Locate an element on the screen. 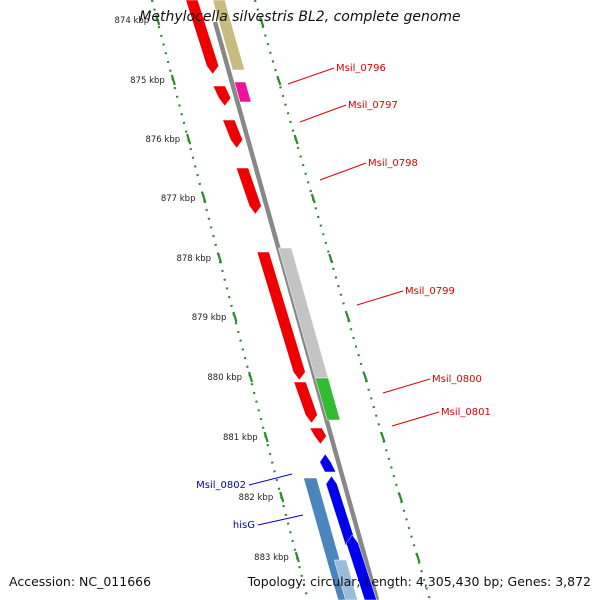 The height and width of the screenshot is (600, 600). gene-label-msil_0797: Msil_0797 is located at coordinates (373, 105).